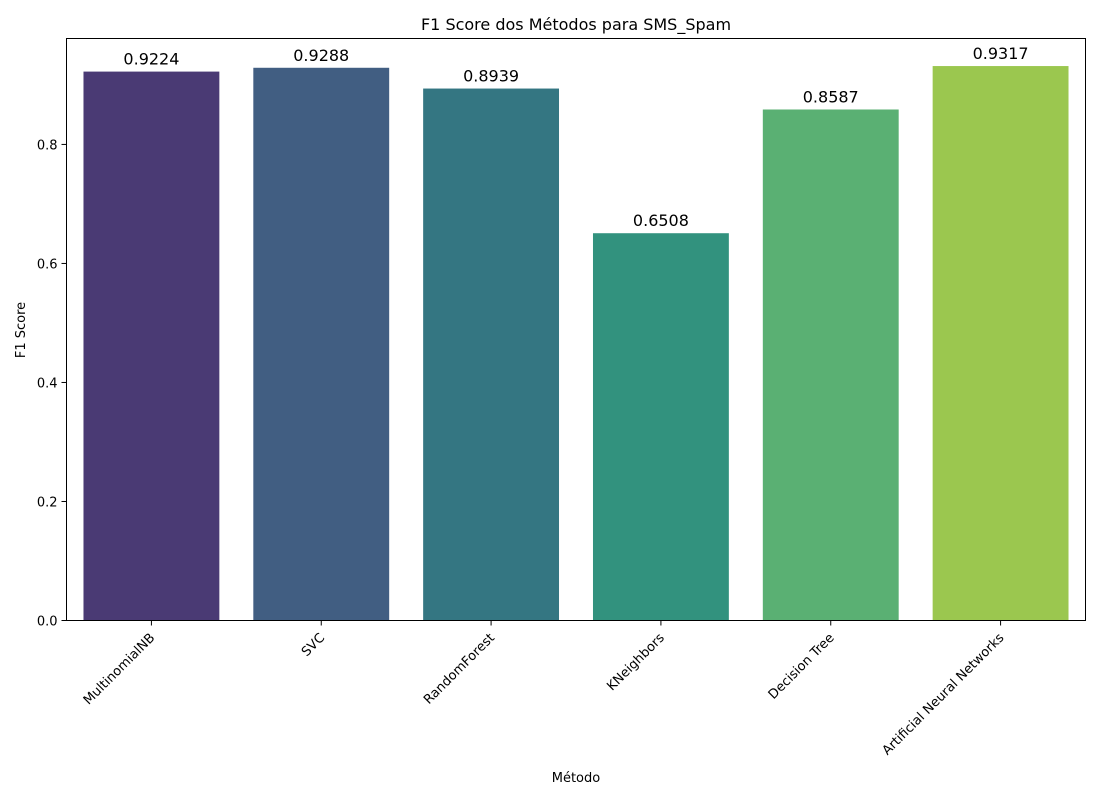 This screenshot has height=800, width=1100. Describe the element at coordinates (576, 778) in the screenshot. I see `x-axis-label: Método` at that location.